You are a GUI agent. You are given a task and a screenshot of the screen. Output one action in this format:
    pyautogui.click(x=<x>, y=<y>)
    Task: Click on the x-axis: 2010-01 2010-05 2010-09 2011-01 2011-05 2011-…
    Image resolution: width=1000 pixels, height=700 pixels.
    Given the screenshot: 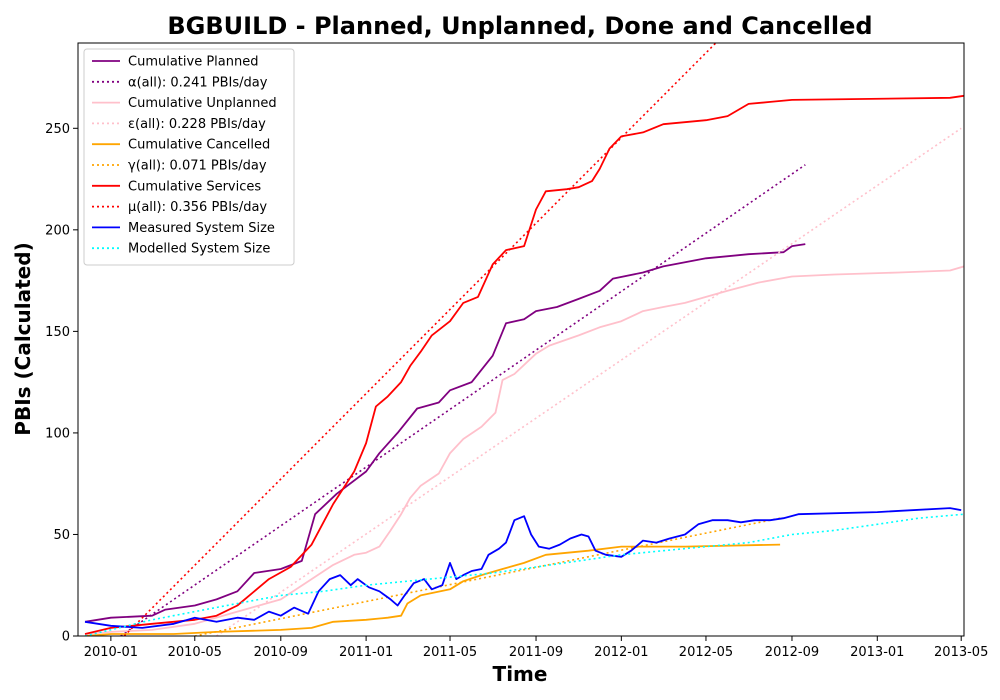 What is the action you would take?
    pyautogui.click(x=536, y=648)
    